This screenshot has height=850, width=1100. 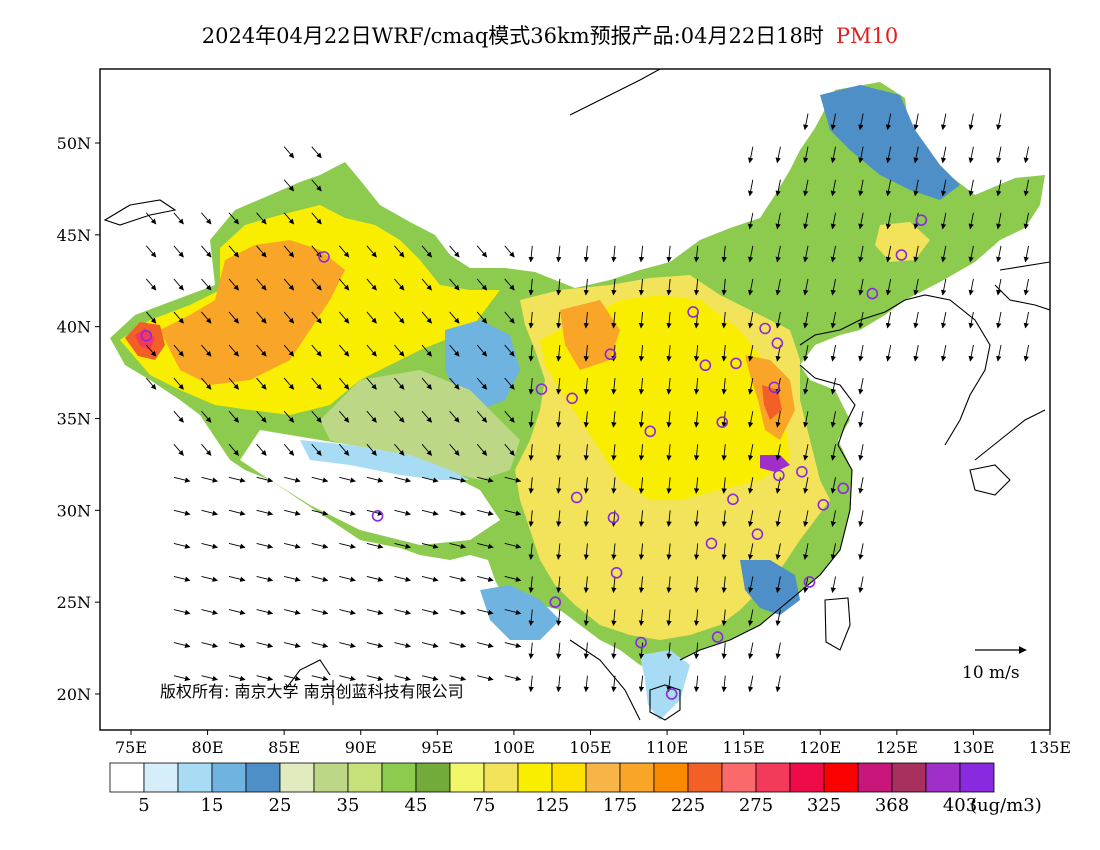 I want to click on lon-tick-label: 75E, so click(x=131, y=747).